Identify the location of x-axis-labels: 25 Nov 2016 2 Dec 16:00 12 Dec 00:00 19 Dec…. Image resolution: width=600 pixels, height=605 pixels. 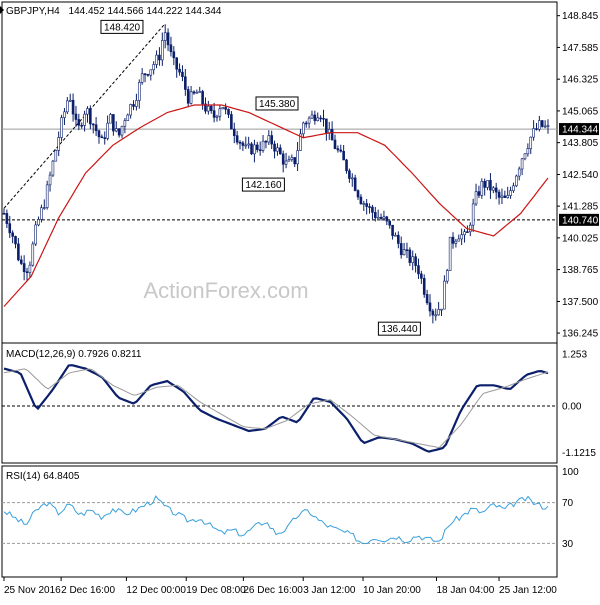
(280, 586).